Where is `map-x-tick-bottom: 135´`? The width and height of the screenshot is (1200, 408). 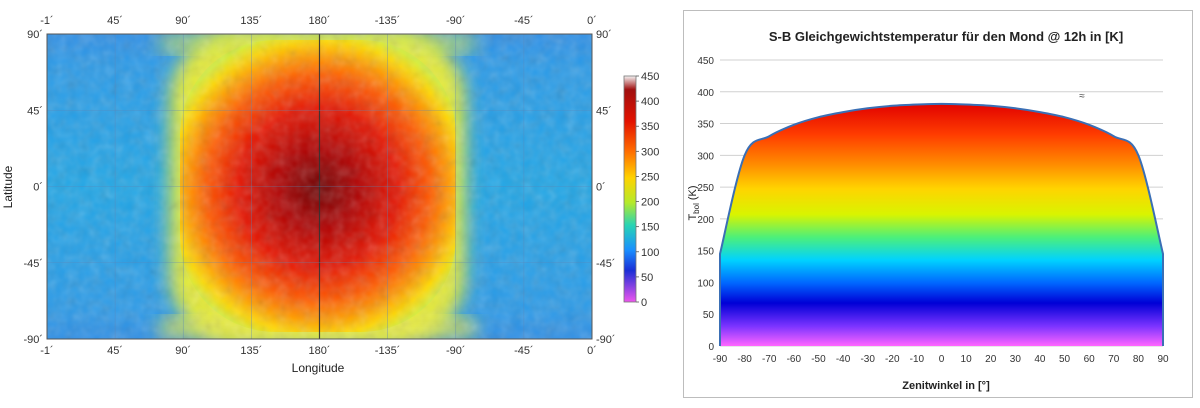
map-x-tick-bottom: 135´ is located at coordinates (251, 351).